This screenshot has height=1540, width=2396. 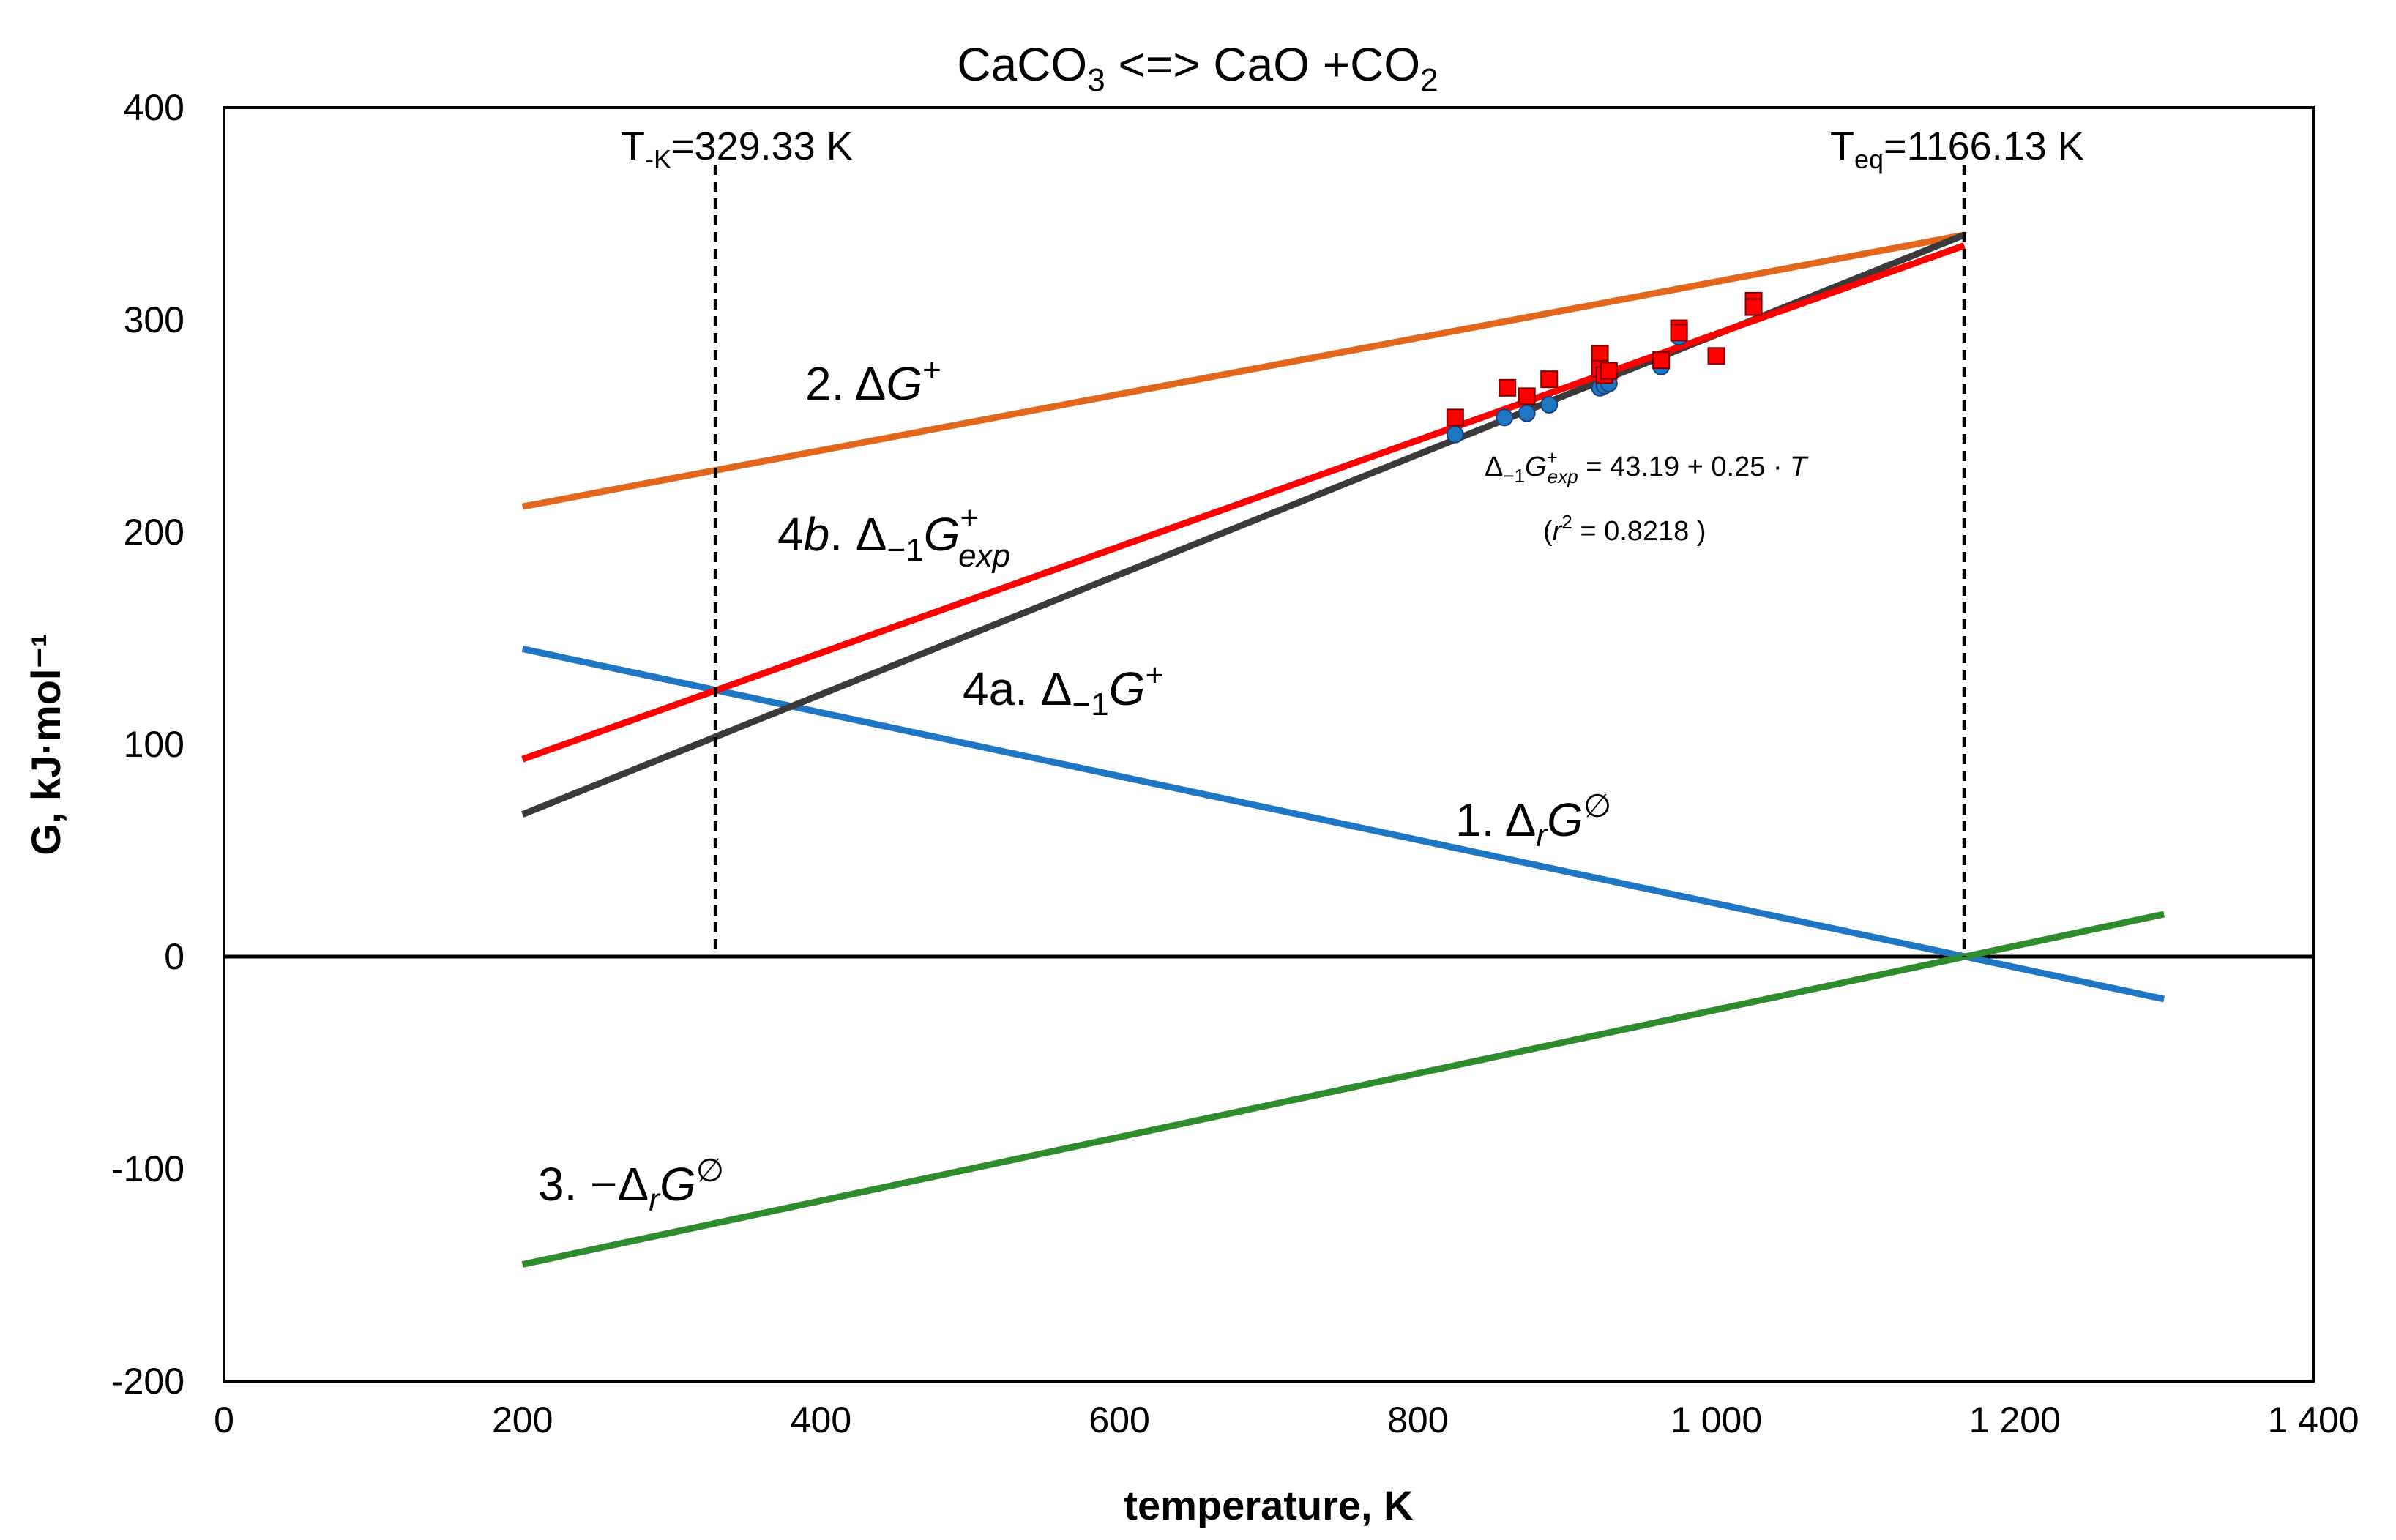 I want to click on scatter-points, so click(x=1604, y=367).